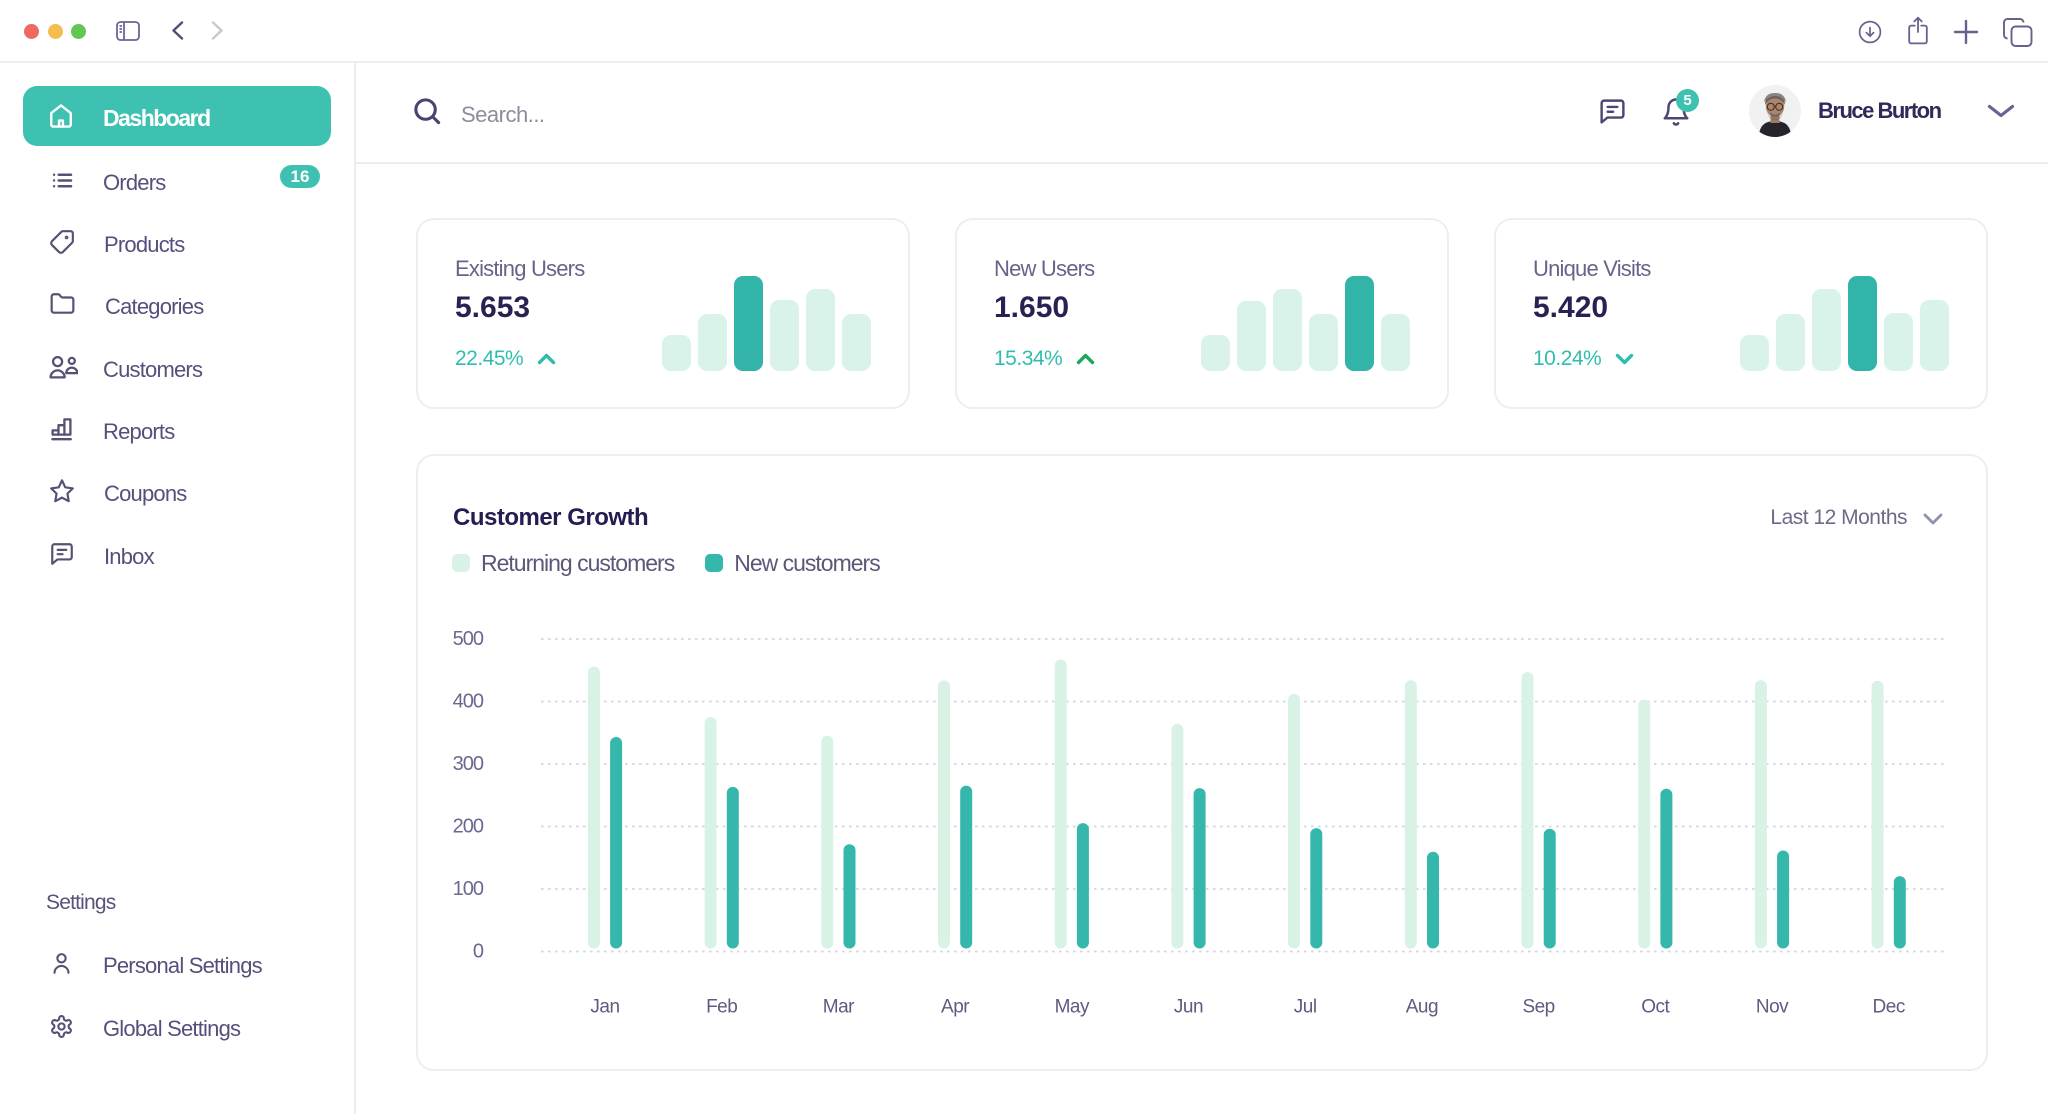  What do you see at coordinates (468, 889) in the screenshot?
I see `svg-text: 100` at bounding box center [468, 889].